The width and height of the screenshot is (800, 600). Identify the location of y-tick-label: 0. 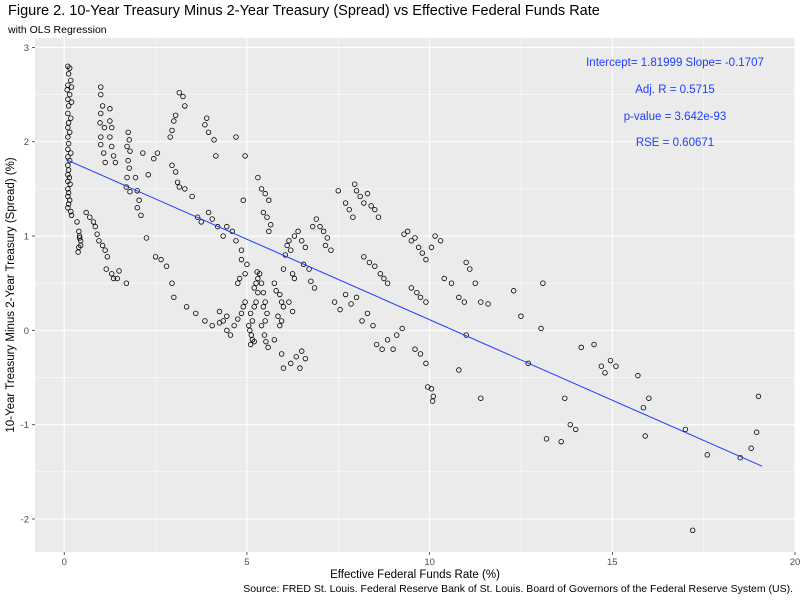
(26, 331).